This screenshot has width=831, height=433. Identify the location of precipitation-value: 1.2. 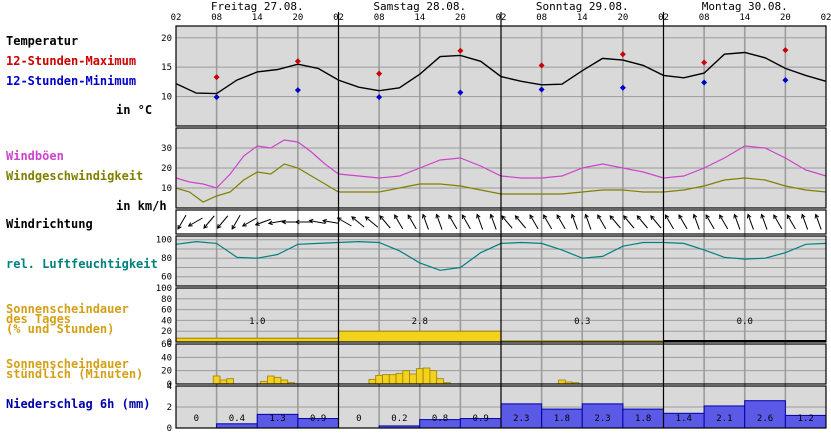
(806, 419).